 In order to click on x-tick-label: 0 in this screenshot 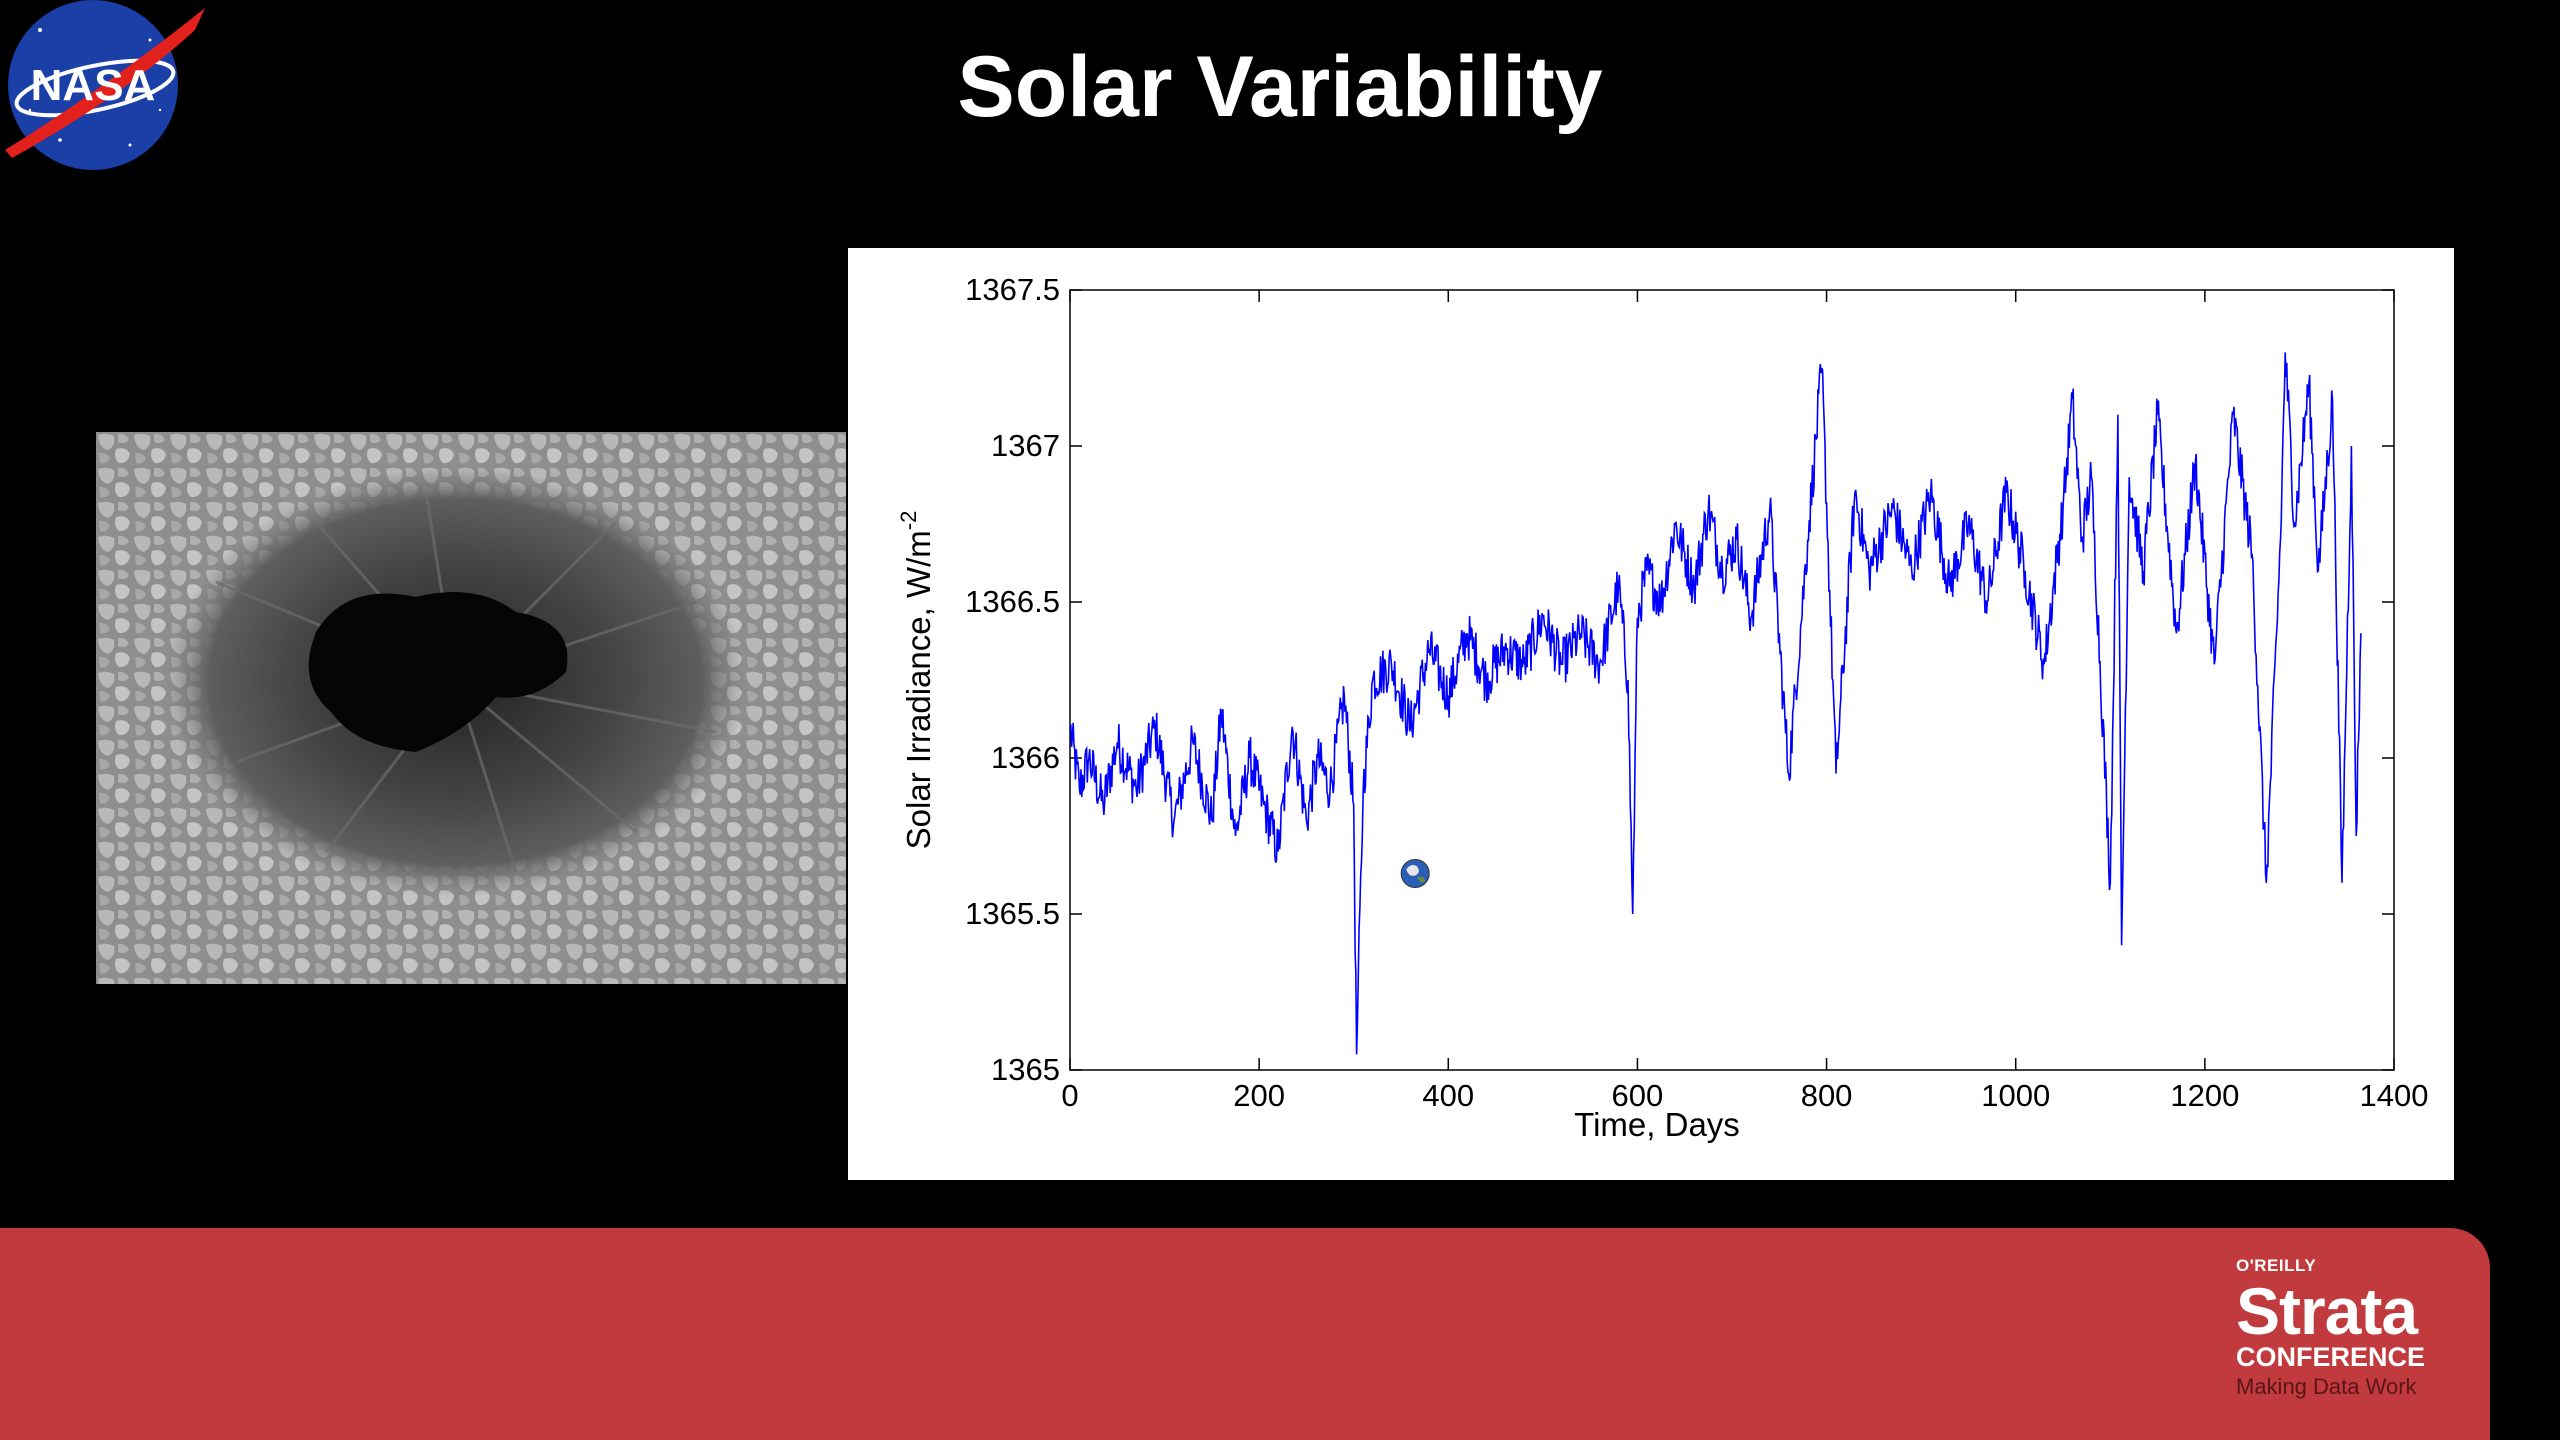, I will do `click(1069, 1095)`.